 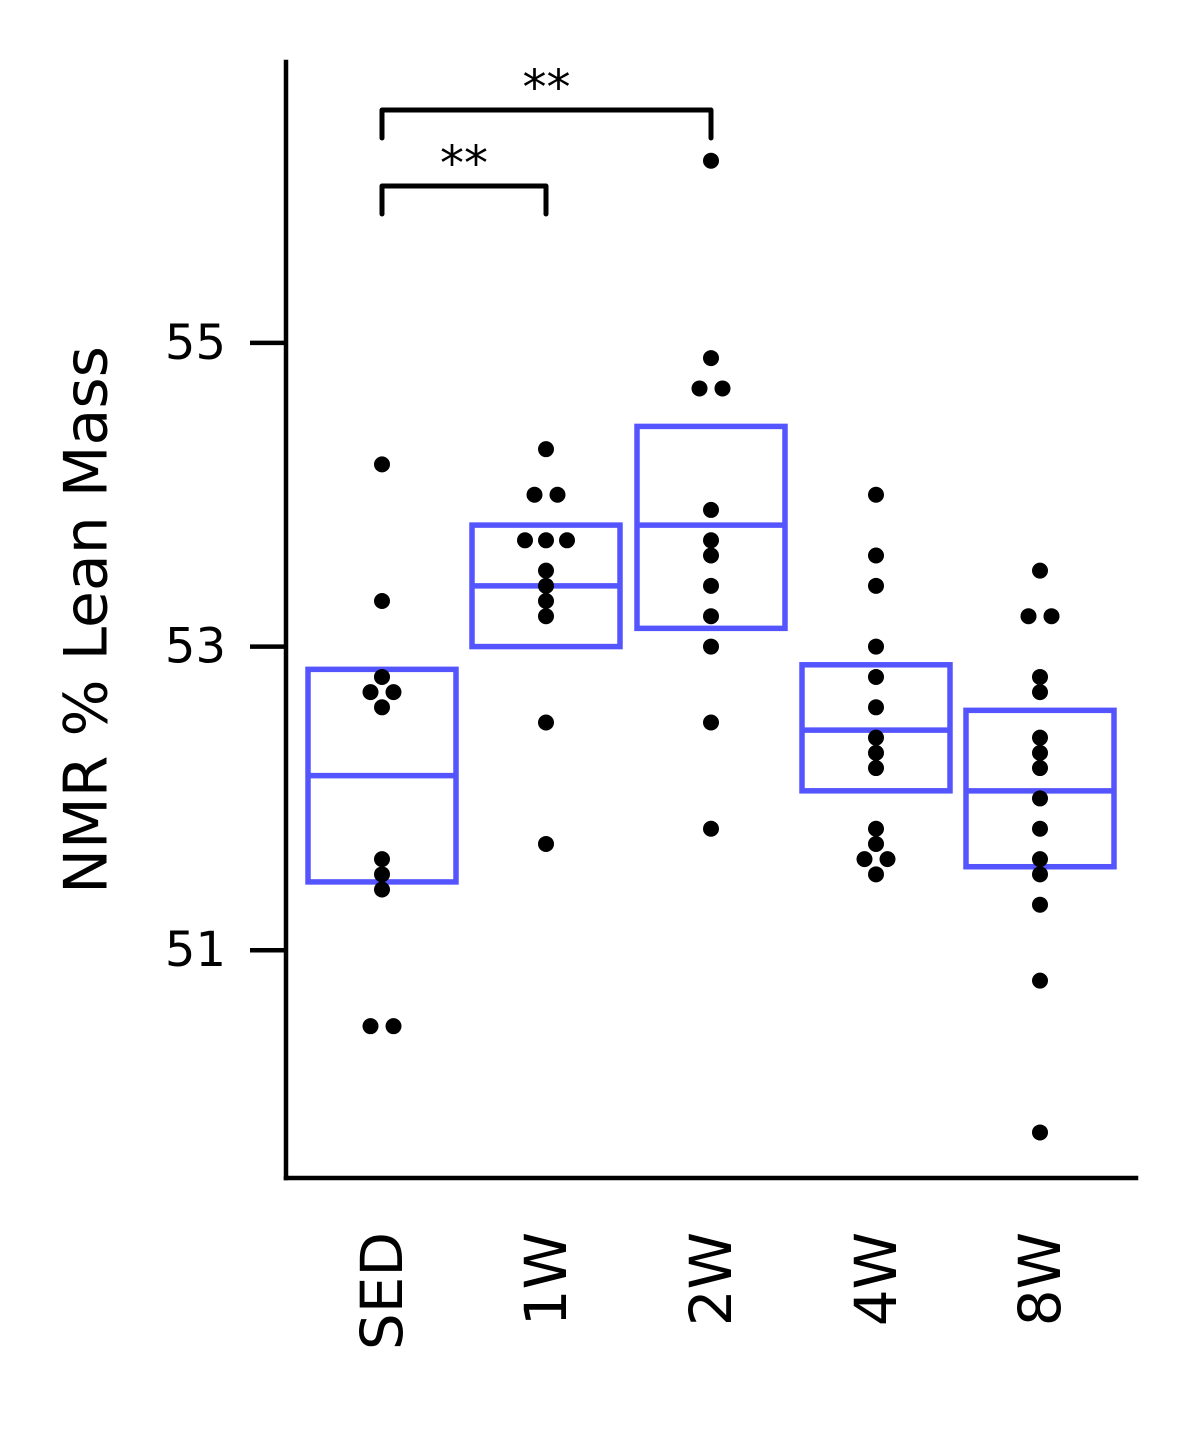 I want to click on y-tick-label: 53, so click(x=195, y=647).